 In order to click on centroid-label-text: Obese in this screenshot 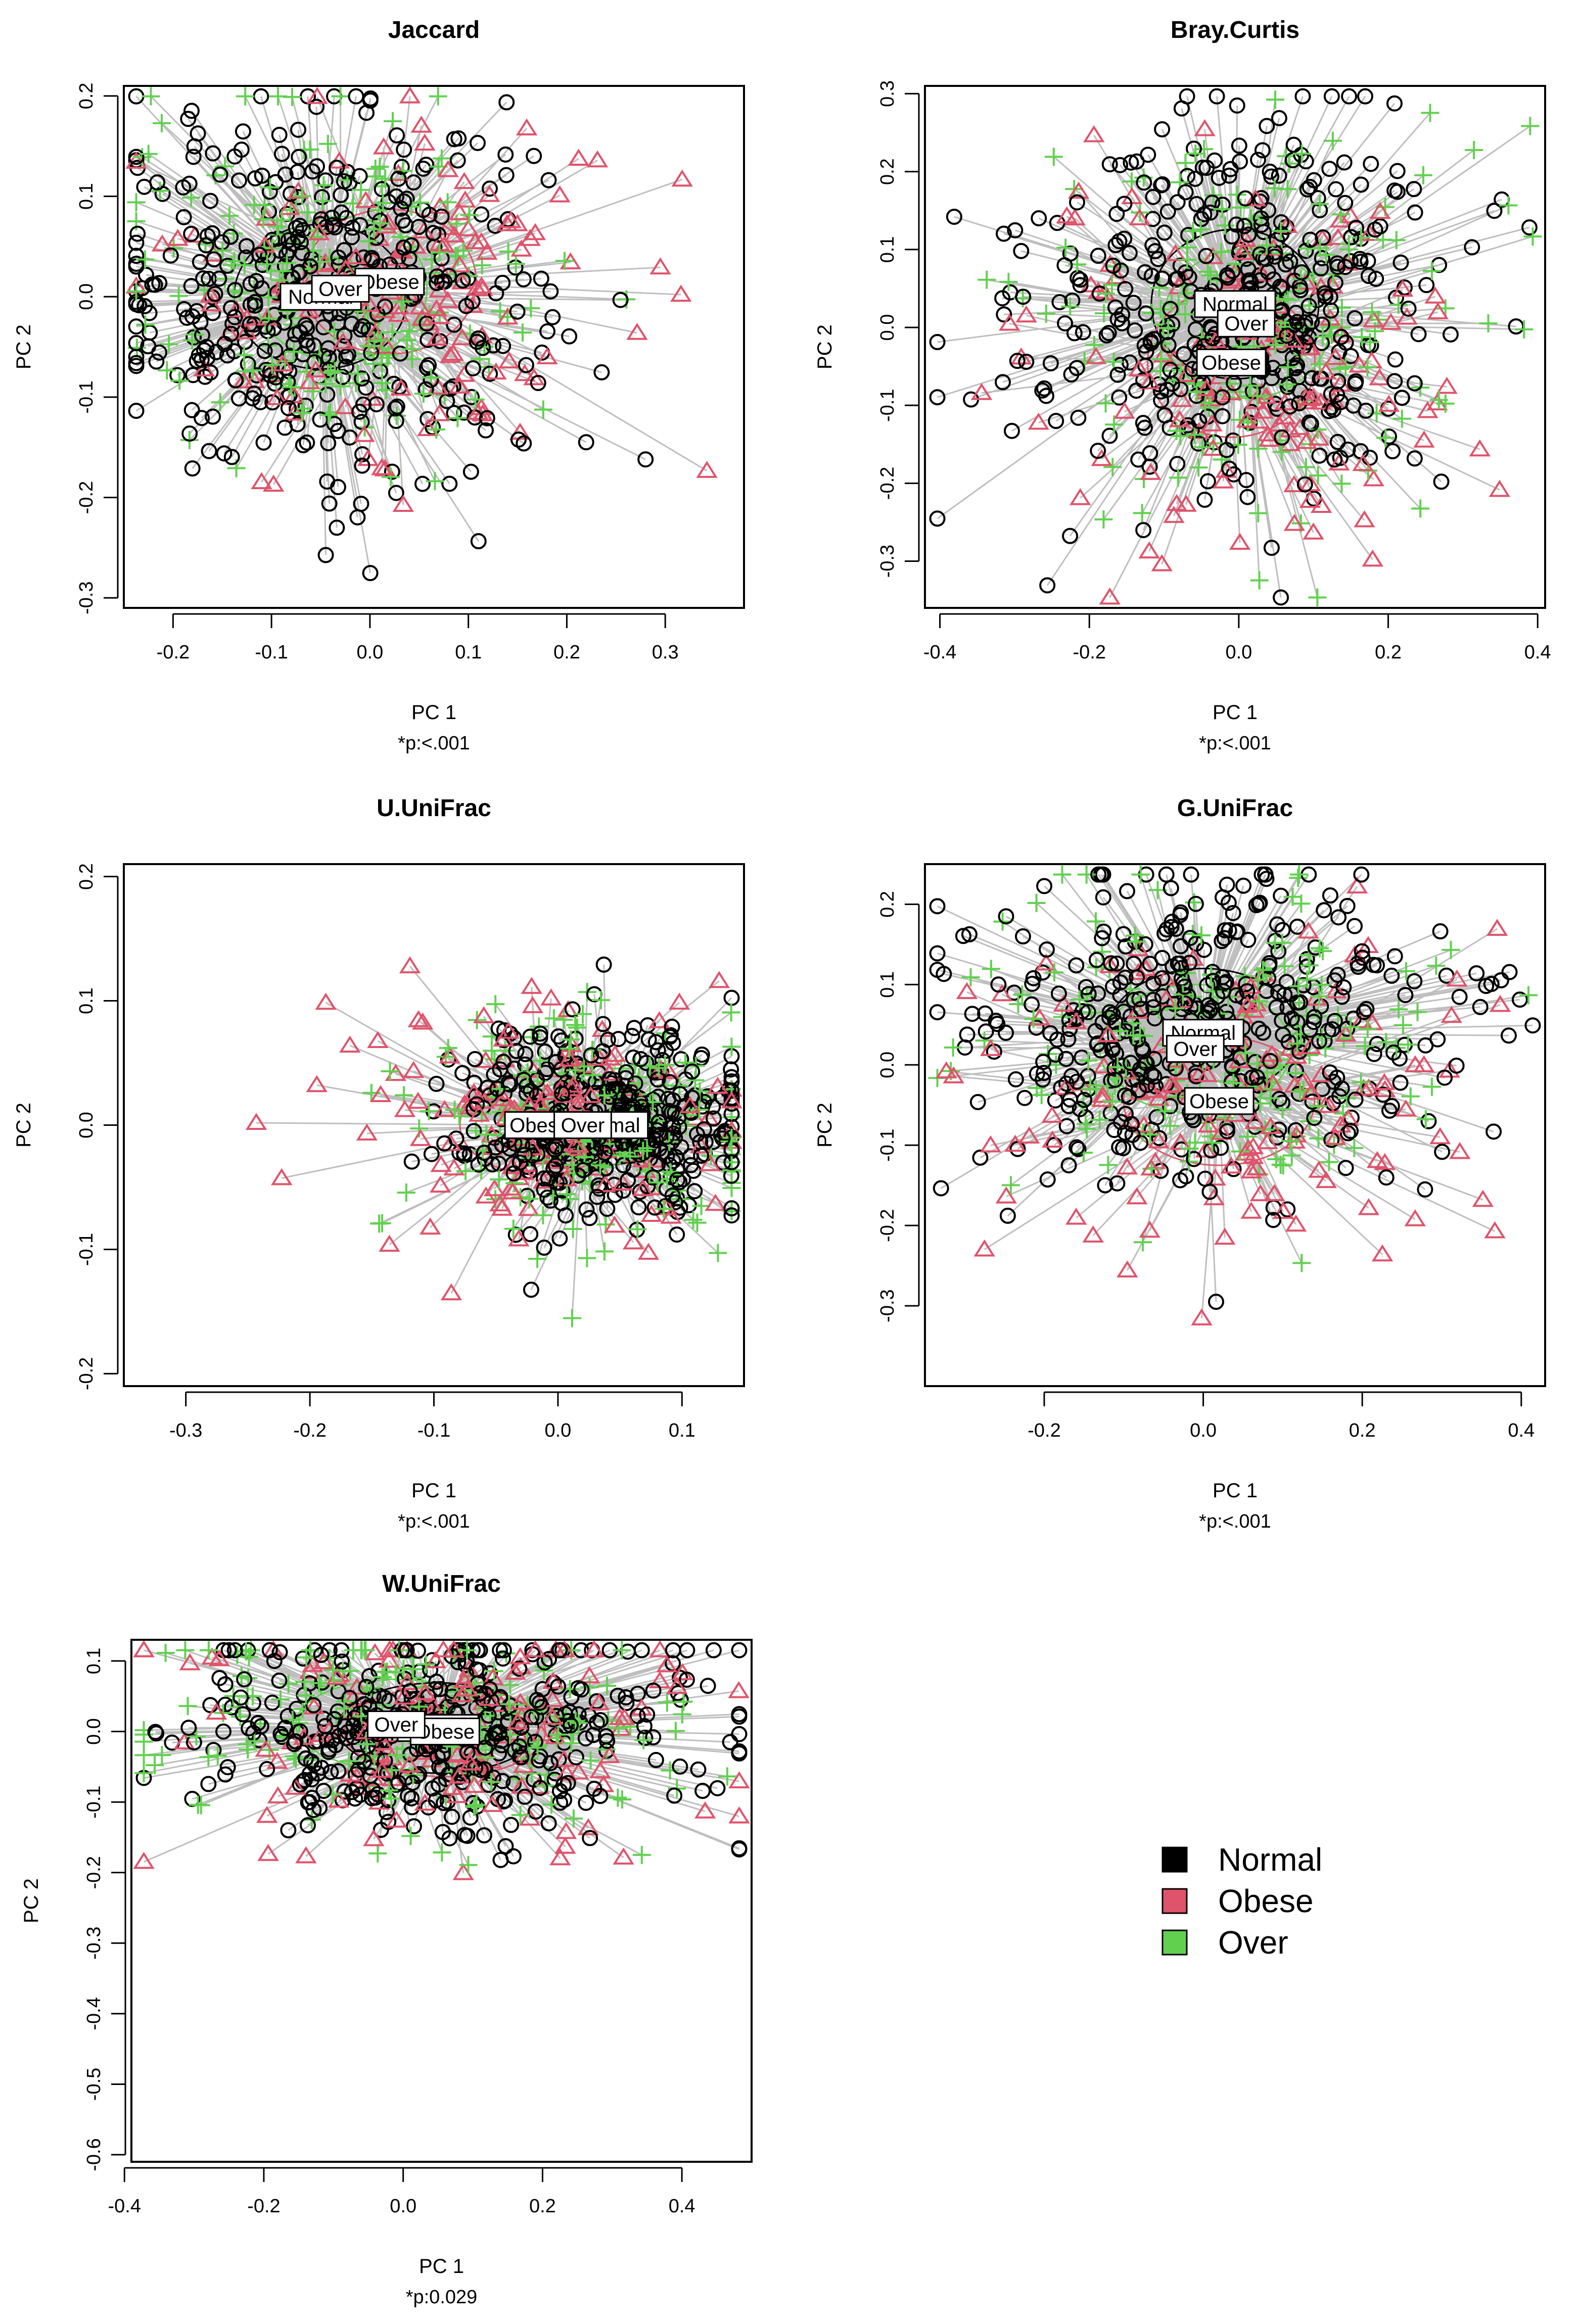, I will do `click(390, 282)`.